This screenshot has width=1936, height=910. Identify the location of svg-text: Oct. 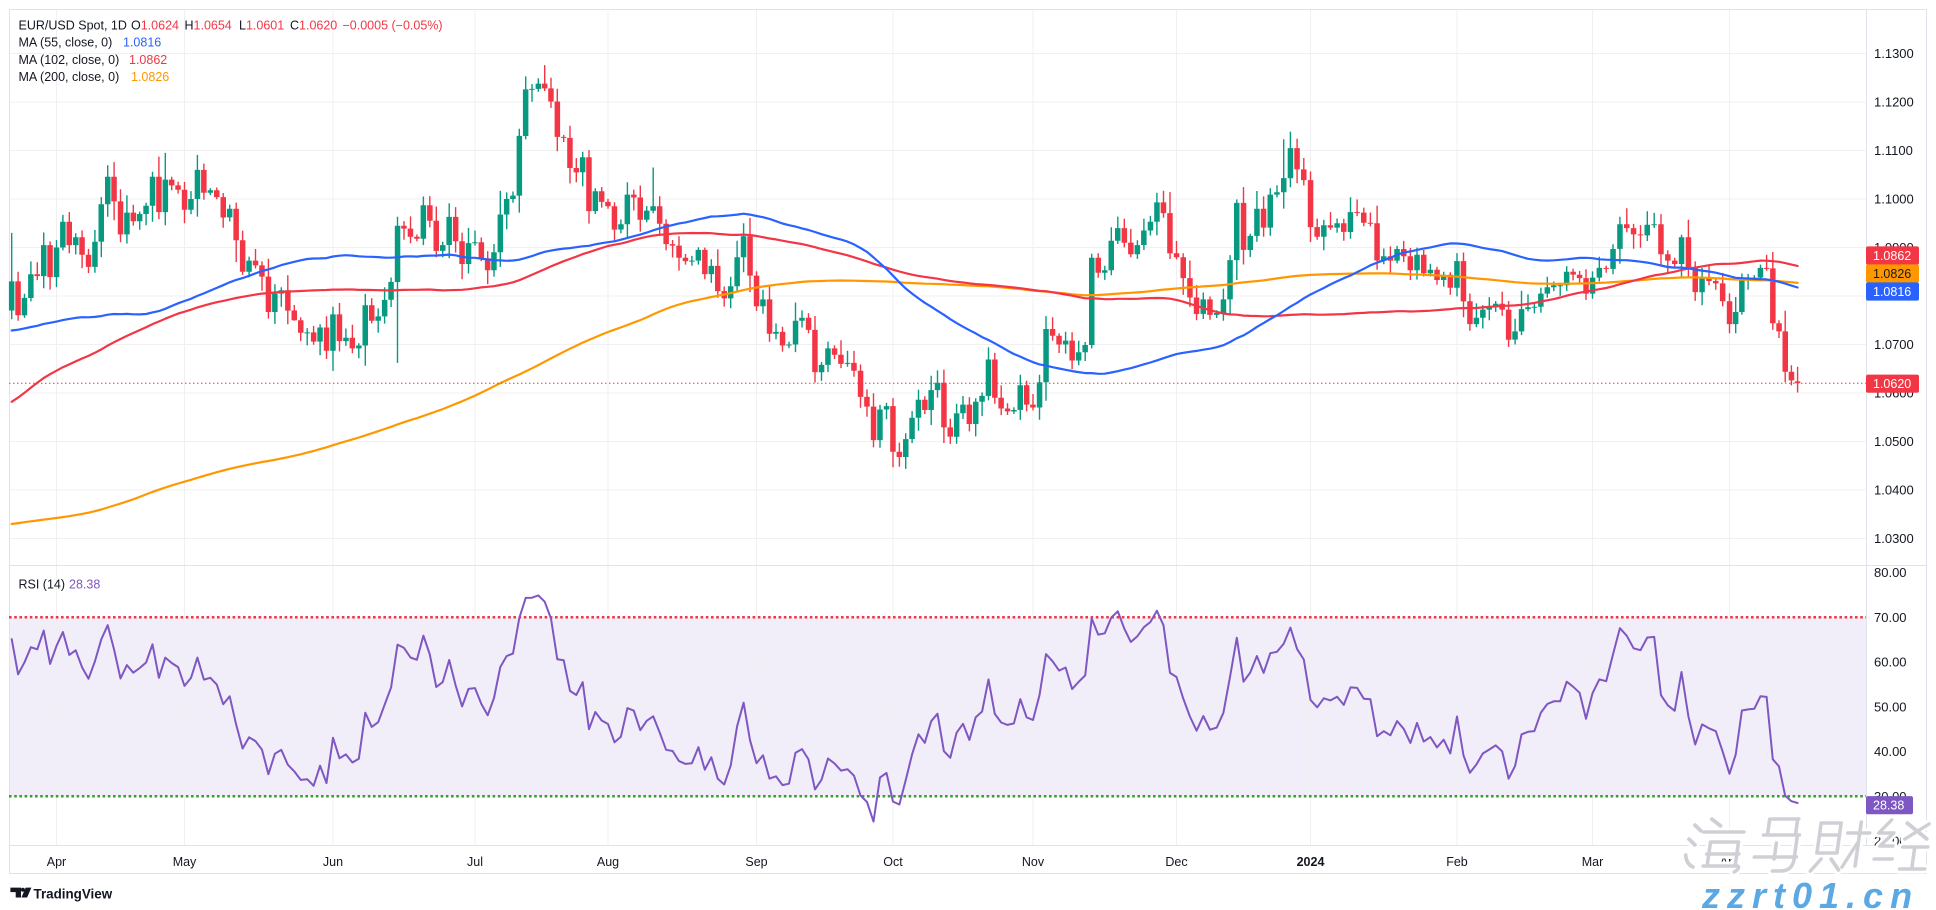
(893, 862).